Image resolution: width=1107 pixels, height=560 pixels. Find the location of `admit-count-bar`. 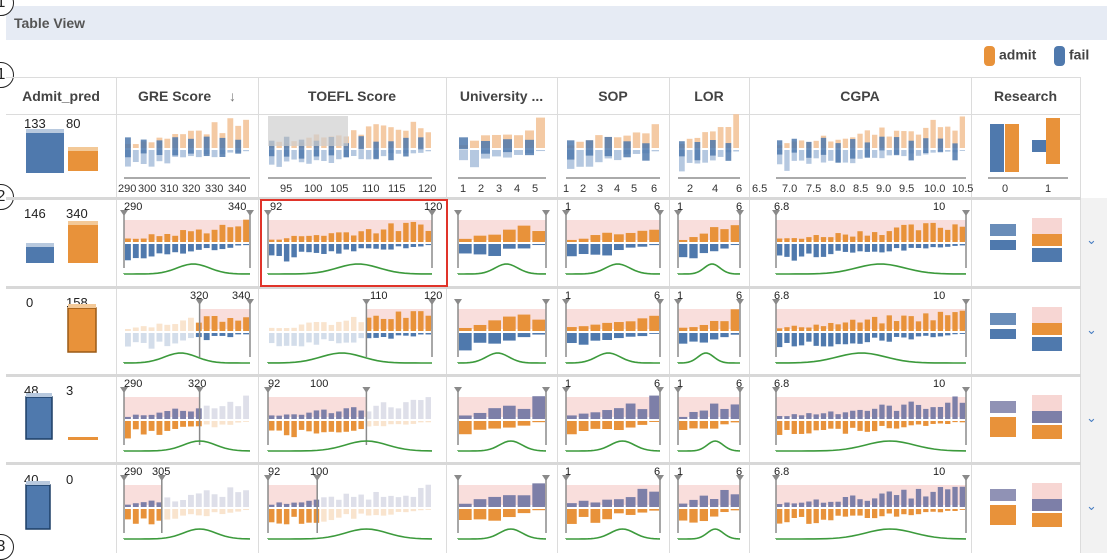

admit-count-bar is located at coordinates (83, 244).